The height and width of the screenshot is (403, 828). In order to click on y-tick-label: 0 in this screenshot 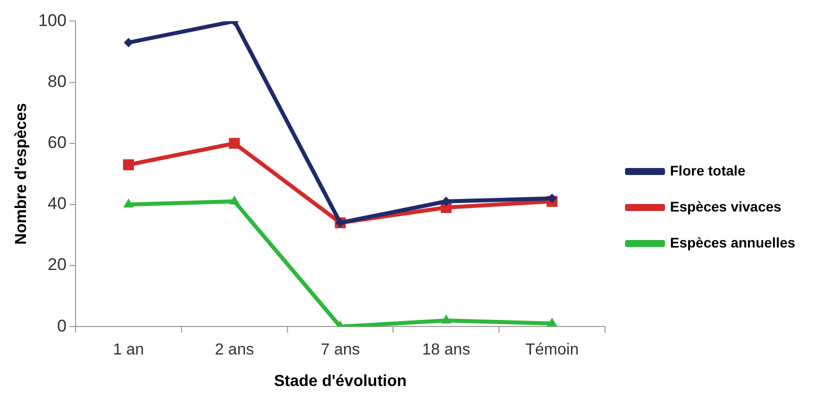, I will do `click(62, 326)`.